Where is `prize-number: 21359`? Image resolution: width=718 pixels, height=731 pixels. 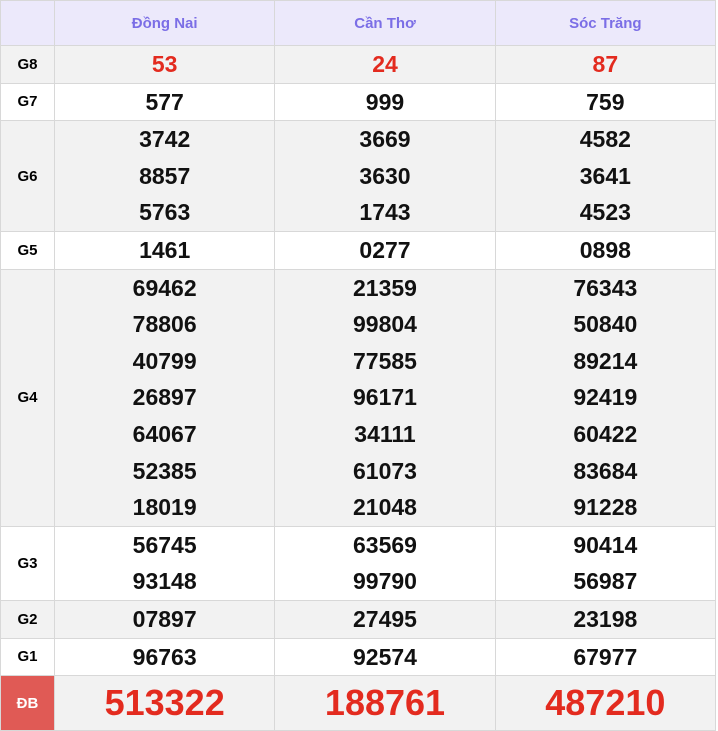 prize-number: 21359 is located at coordinates (385, 287).